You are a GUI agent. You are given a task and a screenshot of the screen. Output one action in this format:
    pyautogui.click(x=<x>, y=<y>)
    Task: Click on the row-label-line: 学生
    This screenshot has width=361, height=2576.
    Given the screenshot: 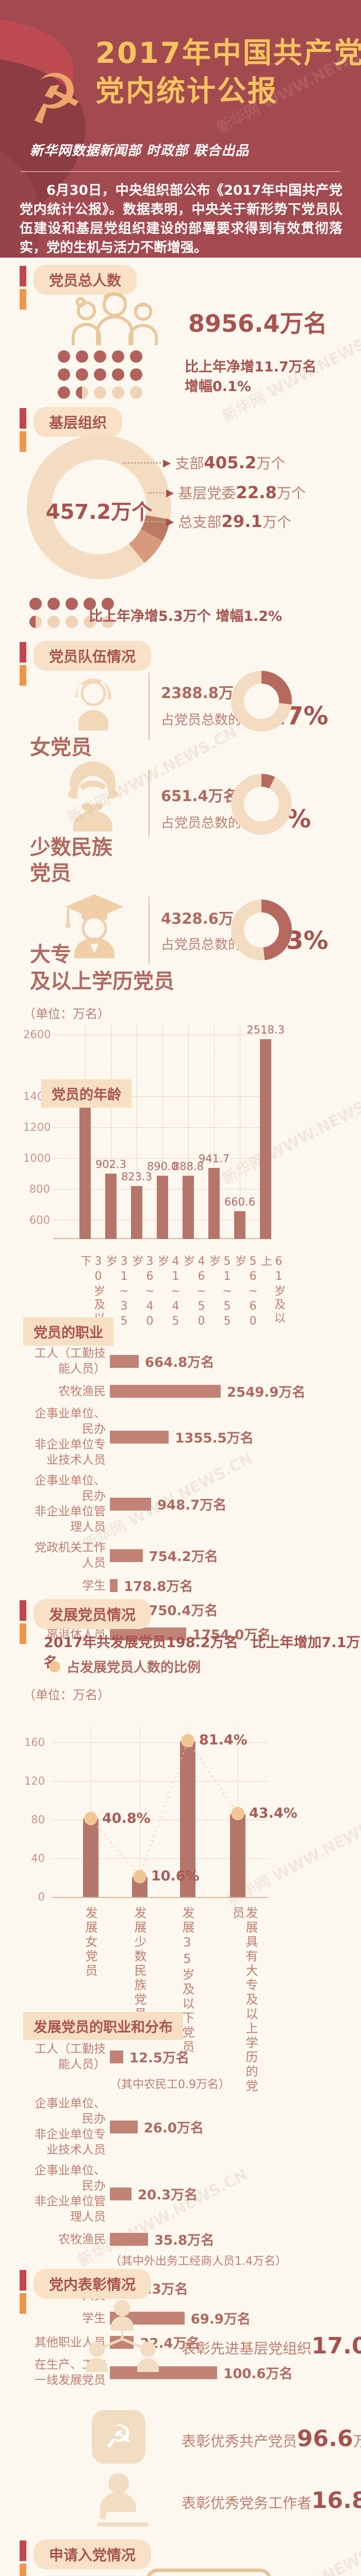 What is the action you would take?
    pyautogui.click(x=94, y=1585)
    